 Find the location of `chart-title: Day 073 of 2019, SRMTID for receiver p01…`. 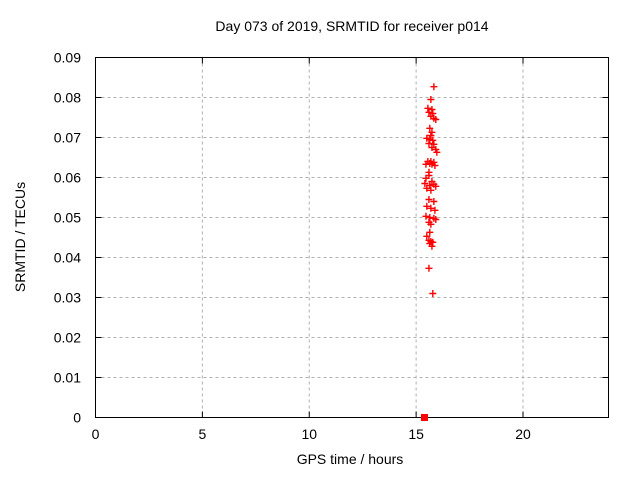

chart-title: Day 073 of 2019, SRMTID for receiver p01… is located at coordinates (352, 26).